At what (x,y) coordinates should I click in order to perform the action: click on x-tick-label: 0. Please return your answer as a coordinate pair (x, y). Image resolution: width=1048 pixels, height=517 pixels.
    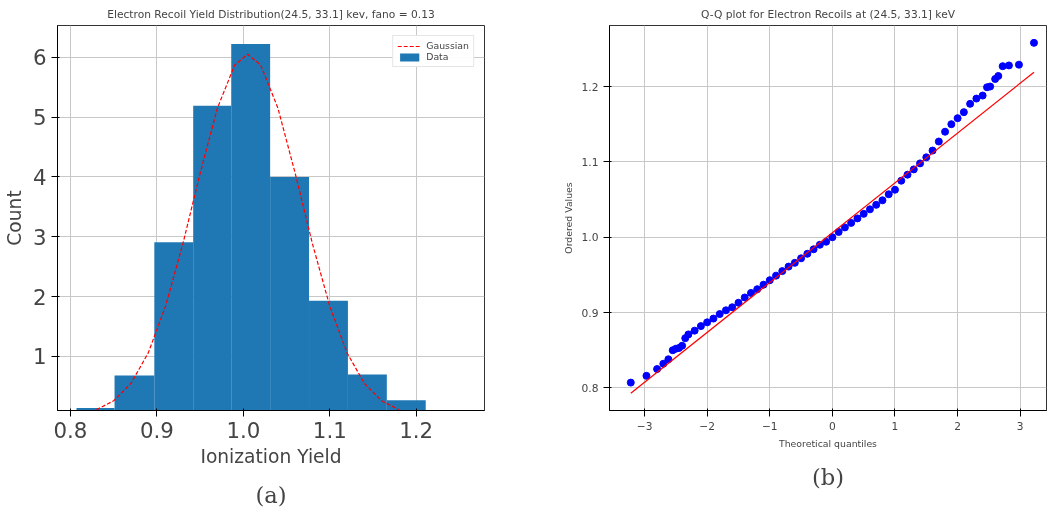
    Looking at the image, I should click on (832, 426).